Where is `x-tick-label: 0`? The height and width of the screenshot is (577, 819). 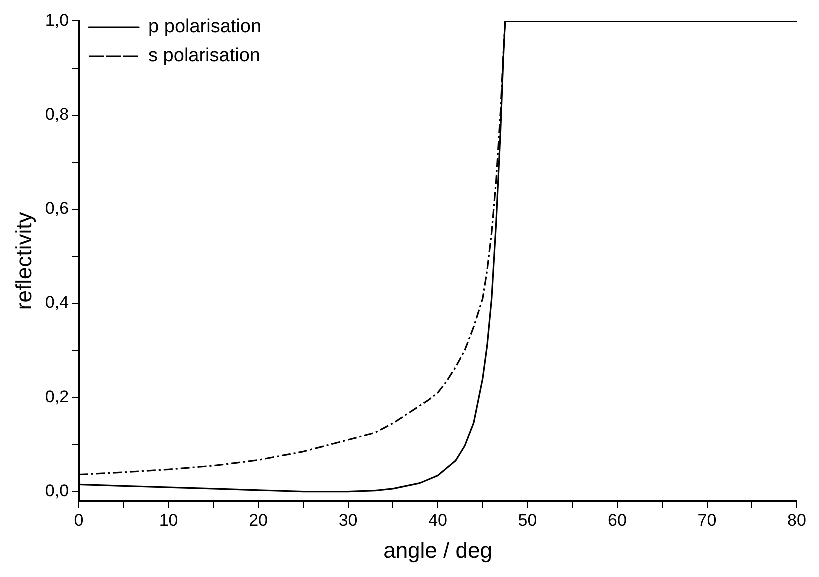
x-tick-label: 0 is located at coordinates (79, 520).